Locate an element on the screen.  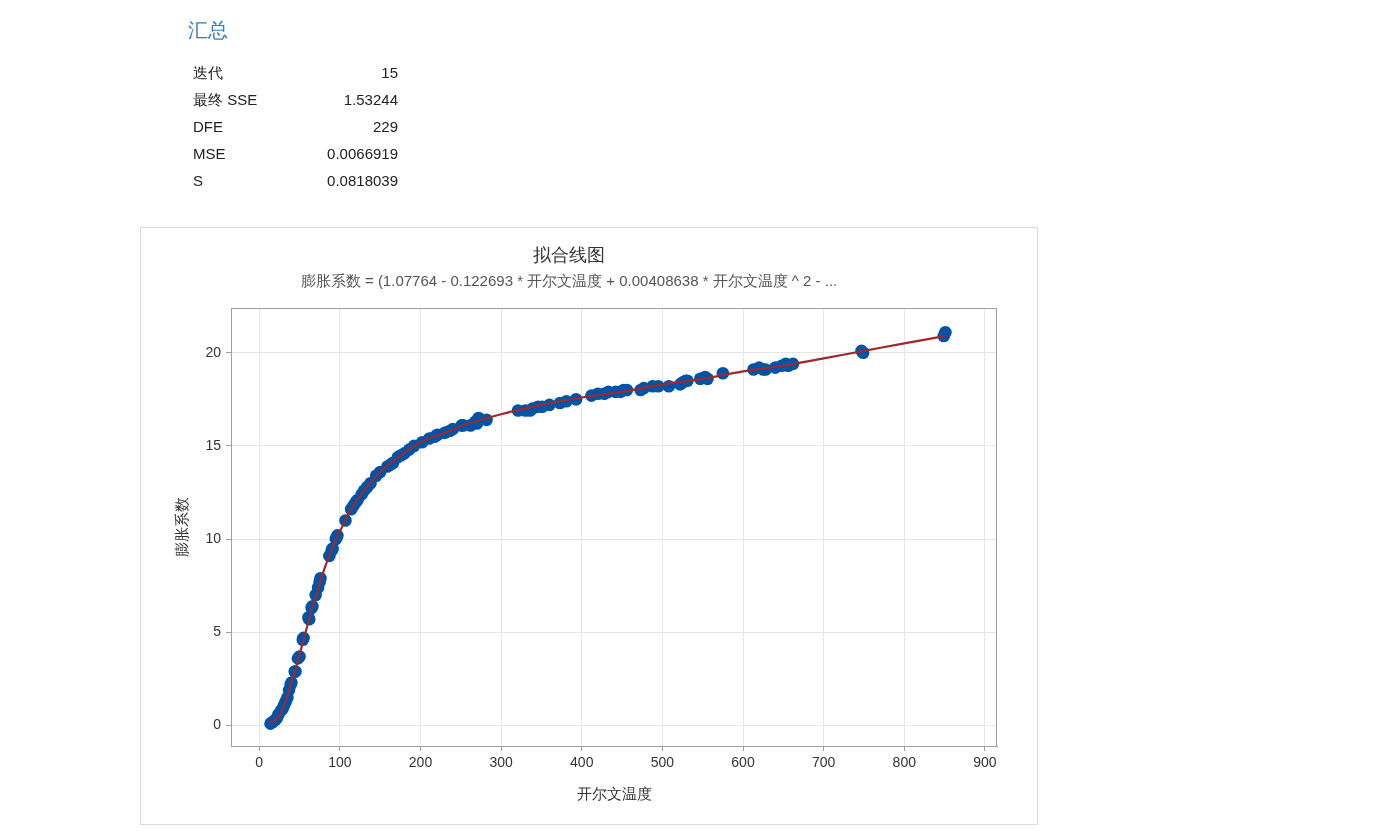
x-tick-label: 100 is located at coordinates (340, 762).